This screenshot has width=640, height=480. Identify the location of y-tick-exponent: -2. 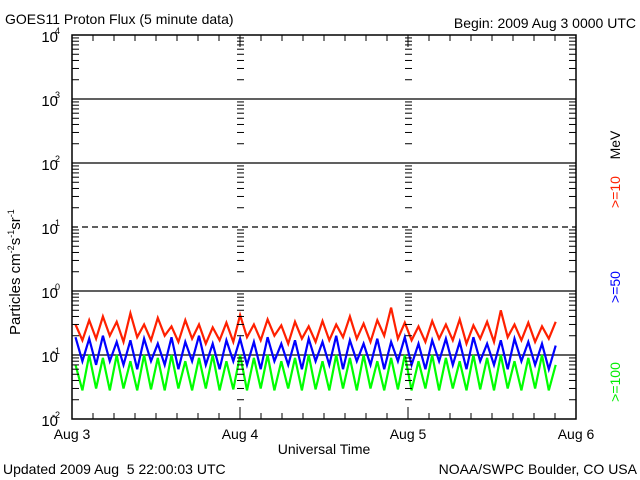
(56, 415).